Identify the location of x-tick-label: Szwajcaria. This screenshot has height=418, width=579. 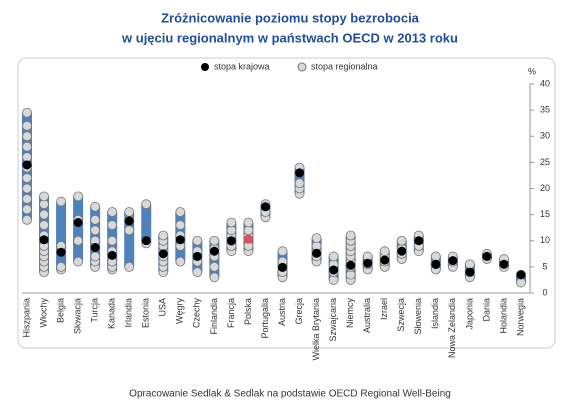
(333, 320).